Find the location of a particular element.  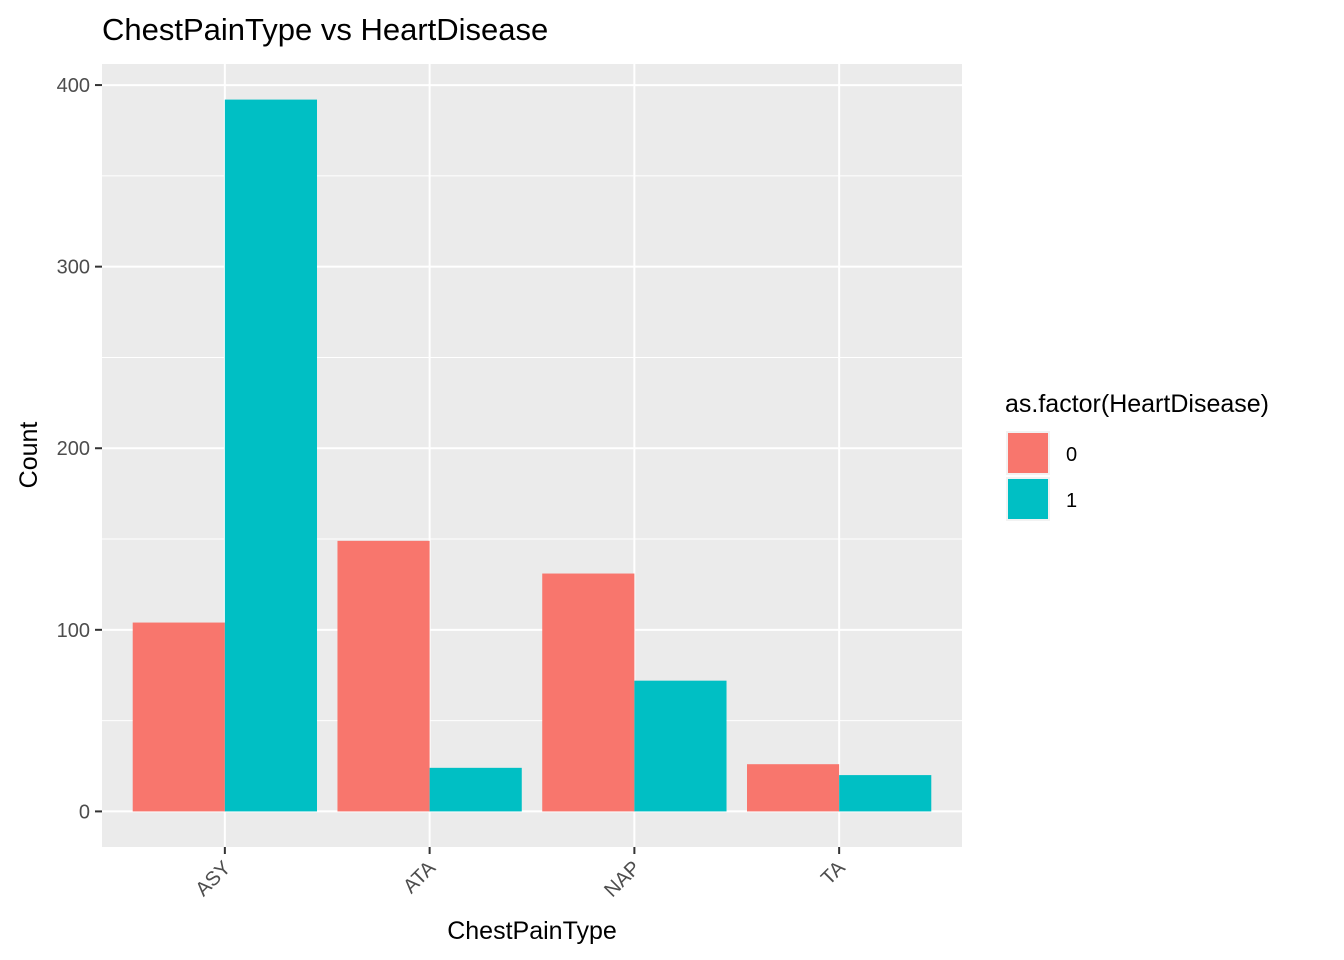

x-axis-title: ChestPainType is located at coordinates (532, 931).